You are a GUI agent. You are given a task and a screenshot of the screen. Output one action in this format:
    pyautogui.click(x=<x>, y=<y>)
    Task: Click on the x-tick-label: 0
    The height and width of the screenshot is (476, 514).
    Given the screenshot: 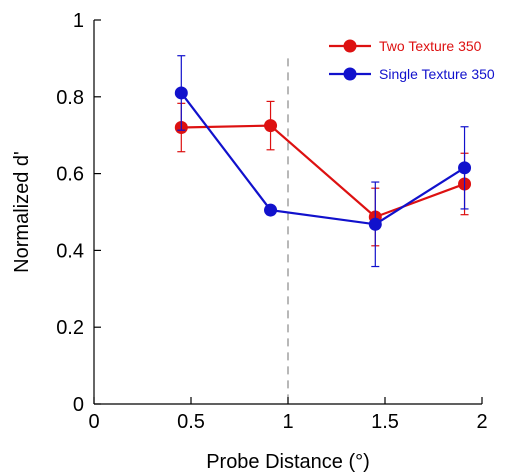 What is the action you would take?
    pyautogui.click(x=93, y=422)
    